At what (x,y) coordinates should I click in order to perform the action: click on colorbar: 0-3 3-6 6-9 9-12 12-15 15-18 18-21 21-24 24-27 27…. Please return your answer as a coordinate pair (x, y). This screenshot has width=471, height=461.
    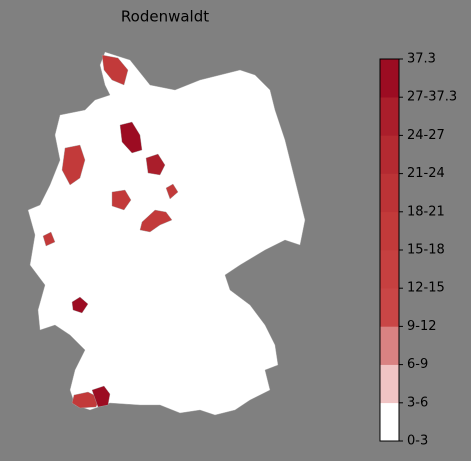
    Looking at the image, I should click on (418, 250).